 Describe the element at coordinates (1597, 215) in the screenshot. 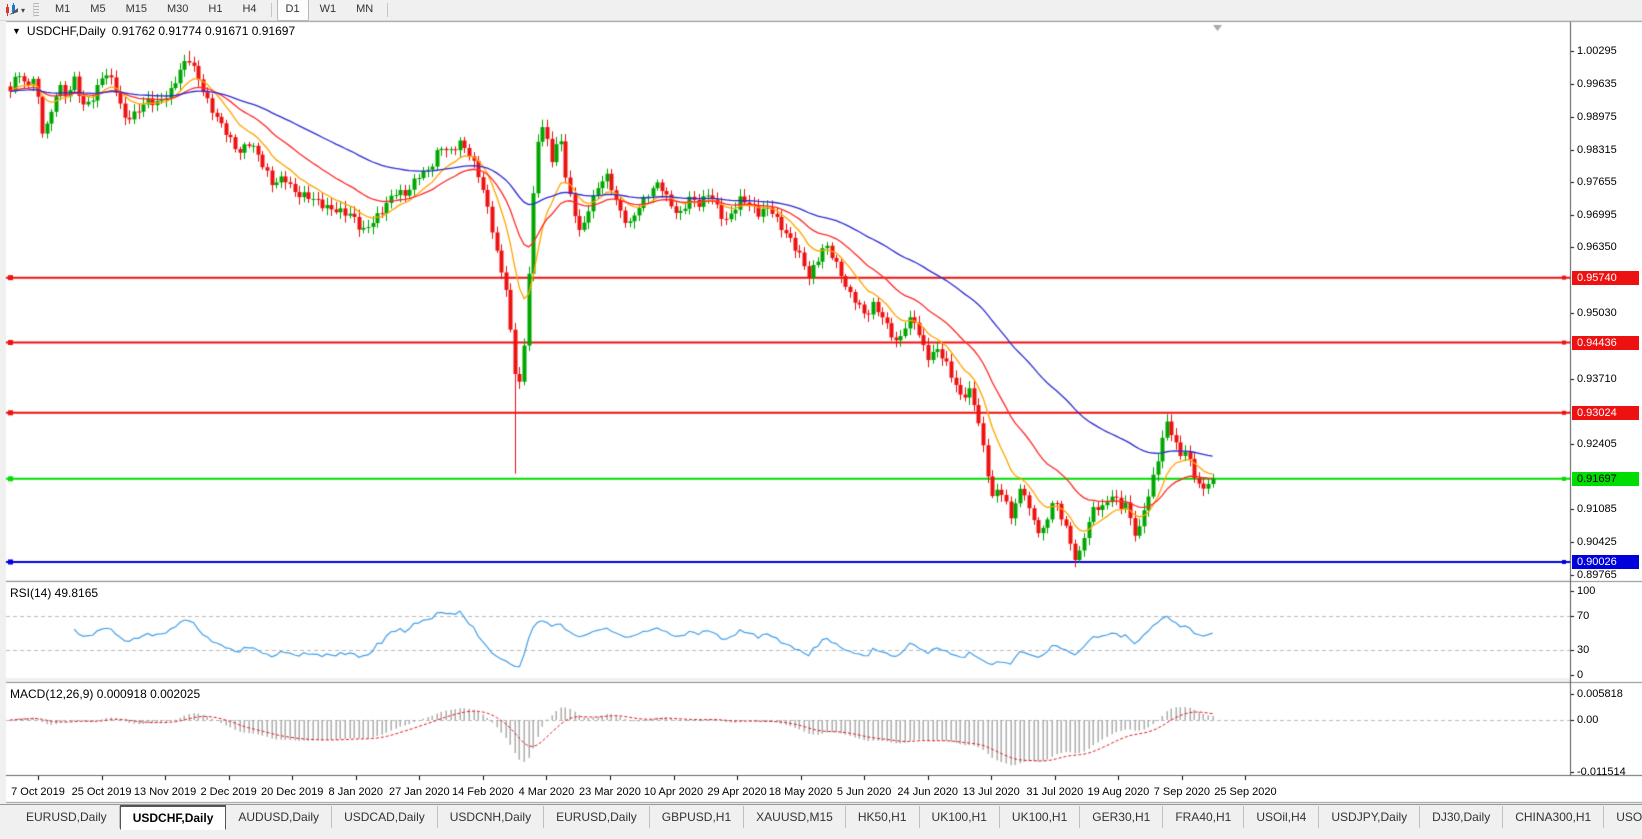

I see `price-tick-label: 0.96995` at that location.